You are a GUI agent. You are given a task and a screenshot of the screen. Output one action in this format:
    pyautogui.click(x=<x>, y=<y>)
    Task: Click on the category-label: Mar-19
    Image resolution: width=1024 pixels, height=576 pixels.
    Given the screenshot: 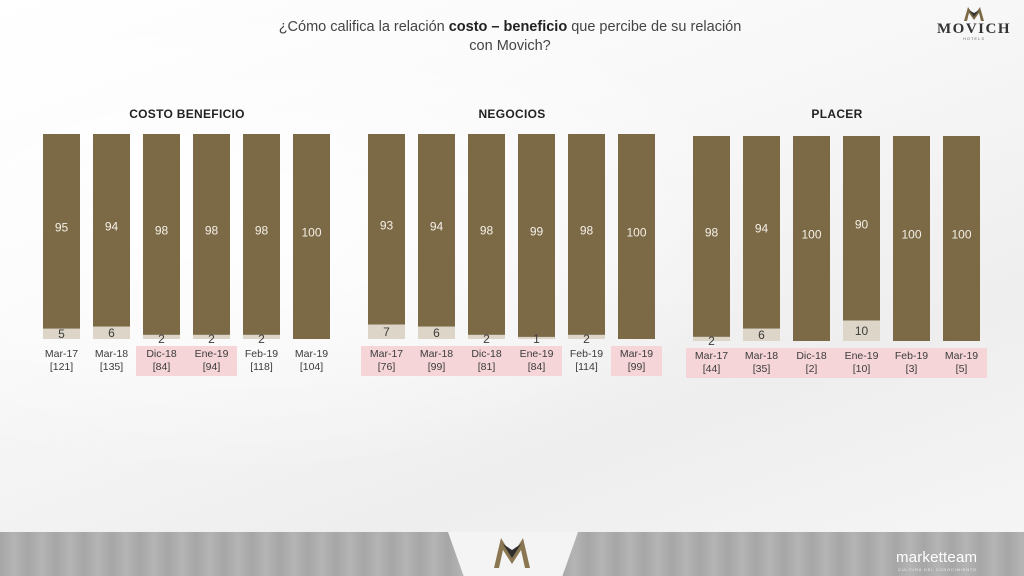 What is the action you would take?
    pyautogui.click(x=311, y=354)
    